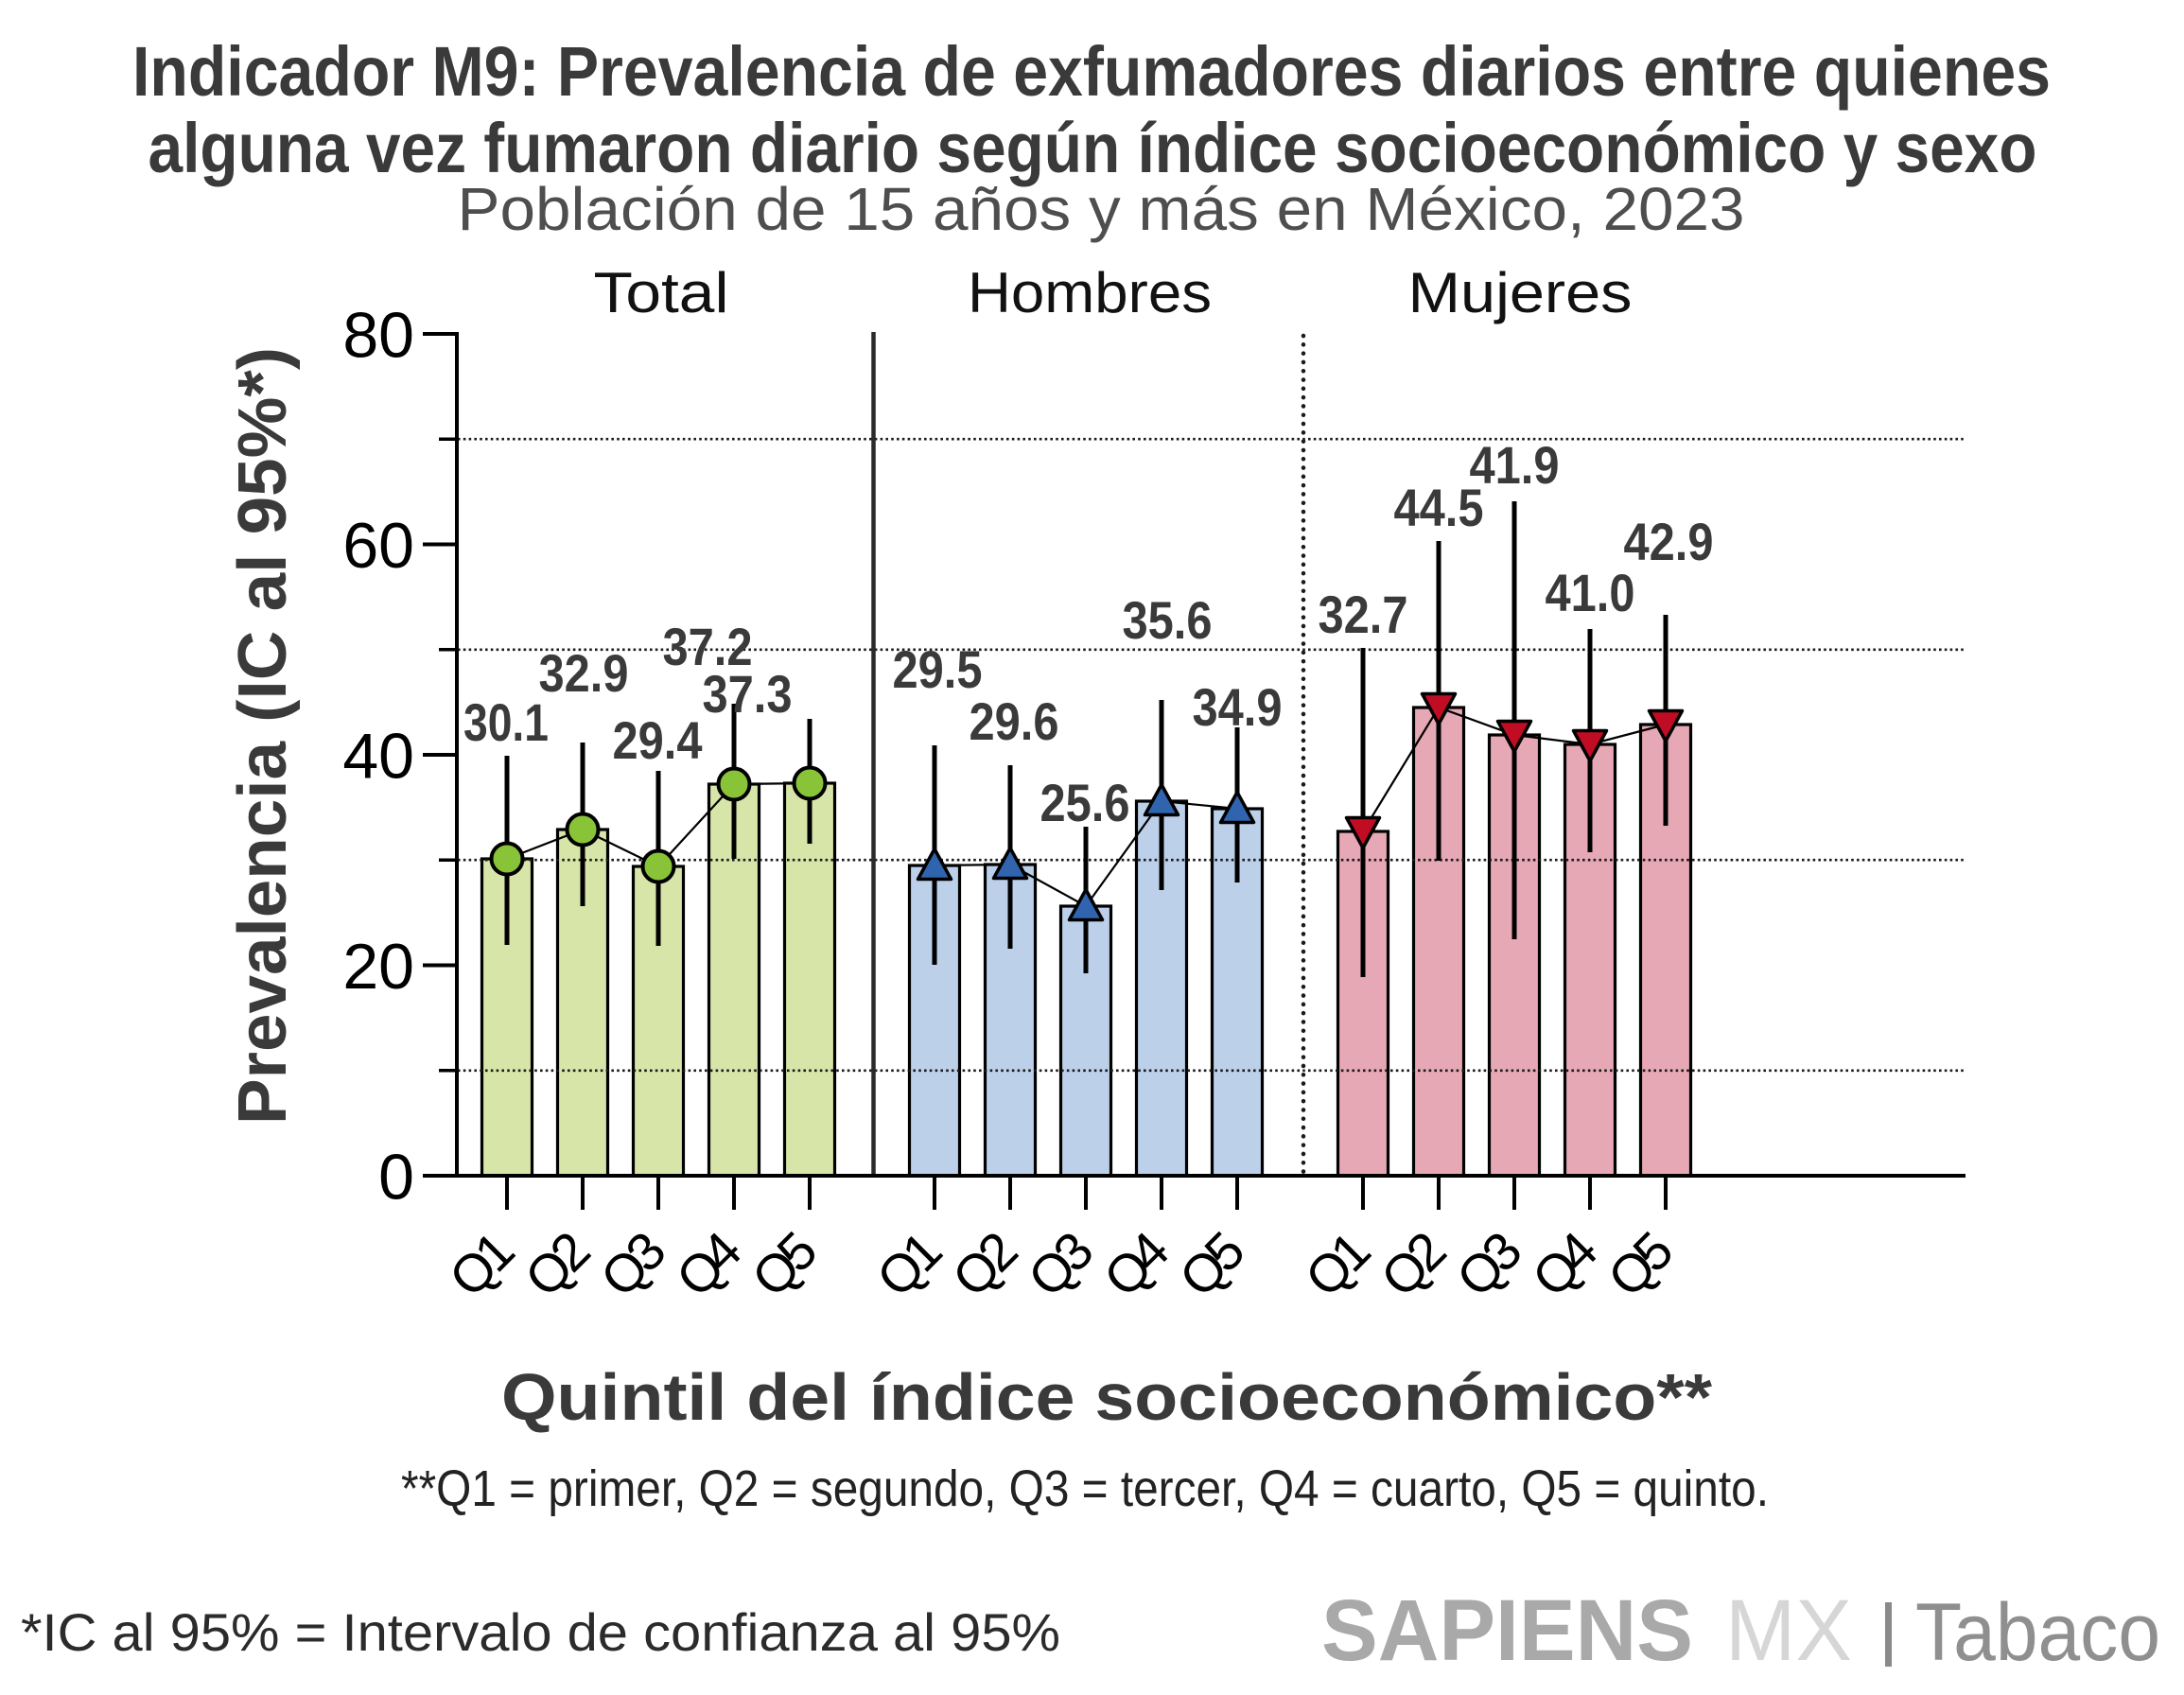  Describe the element at coordinates (1515, 465) in the screenshot. I see `svg-text: 41.9` at that location.